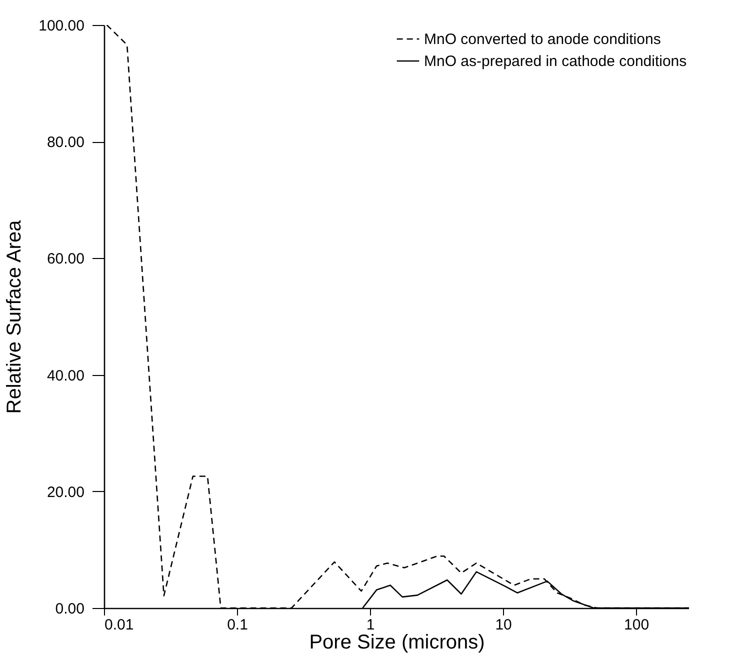  Describe the element at coordinates (69, 609) in the screenshot. I see `y-tick-label: 0.00` at that location.